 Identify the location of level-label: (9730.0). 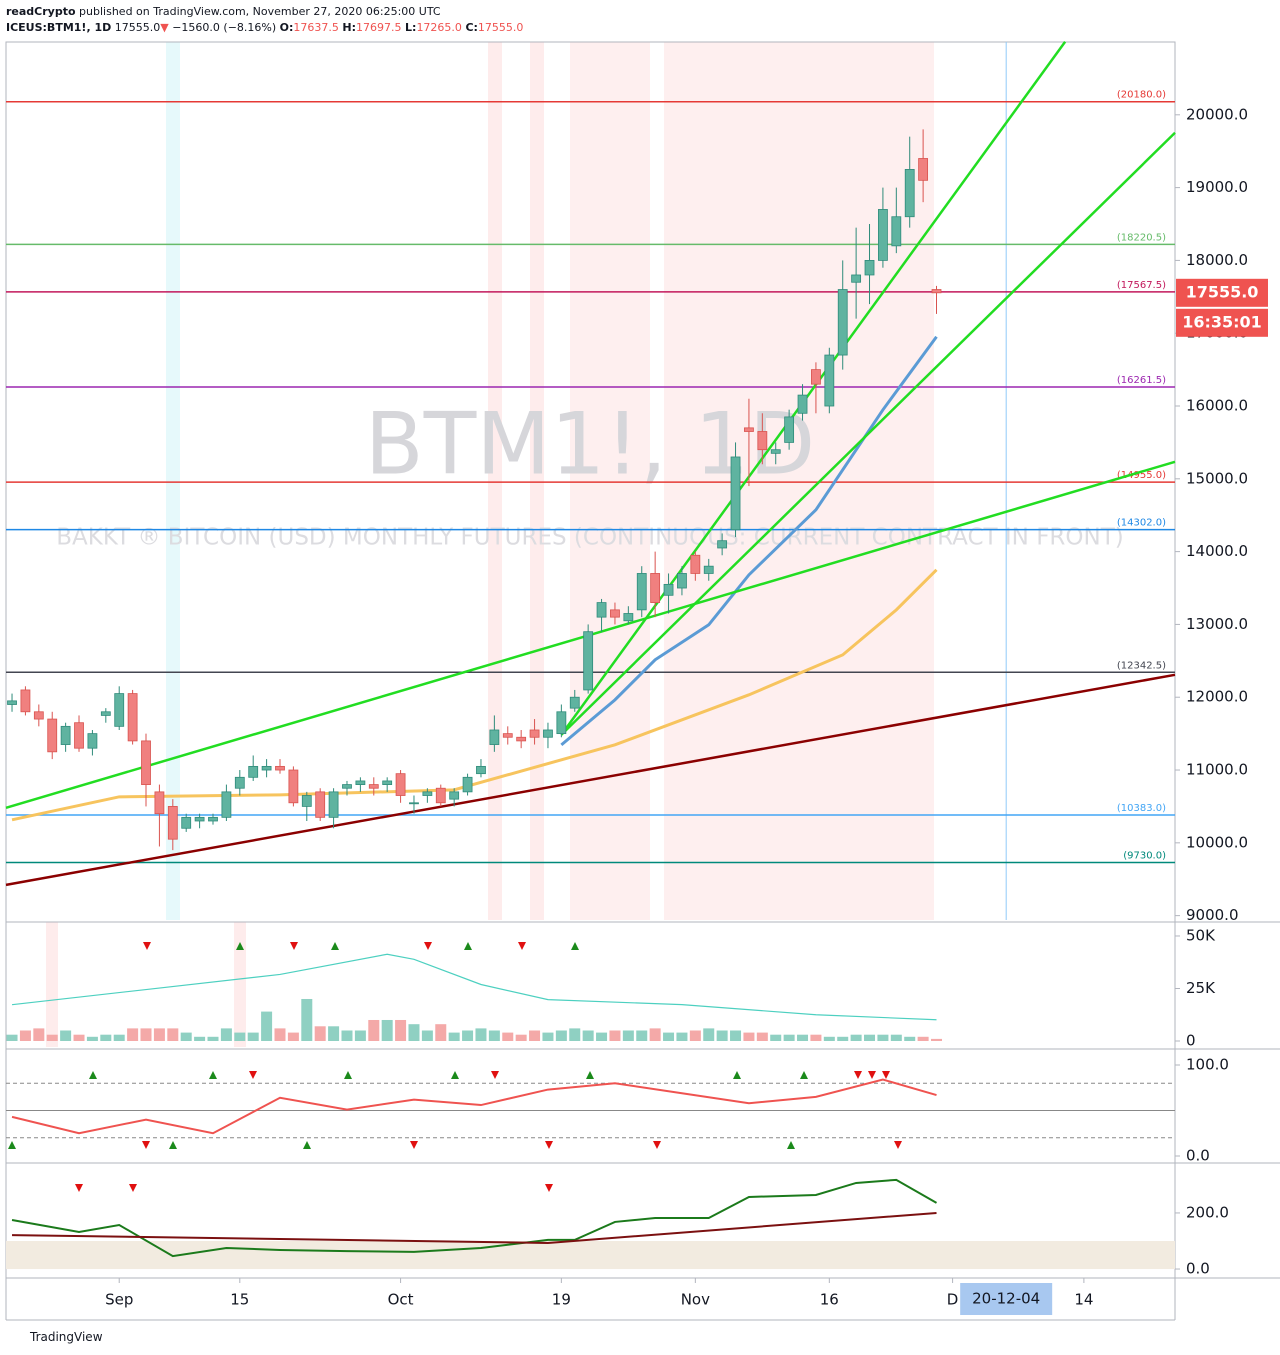
(1144, 855).